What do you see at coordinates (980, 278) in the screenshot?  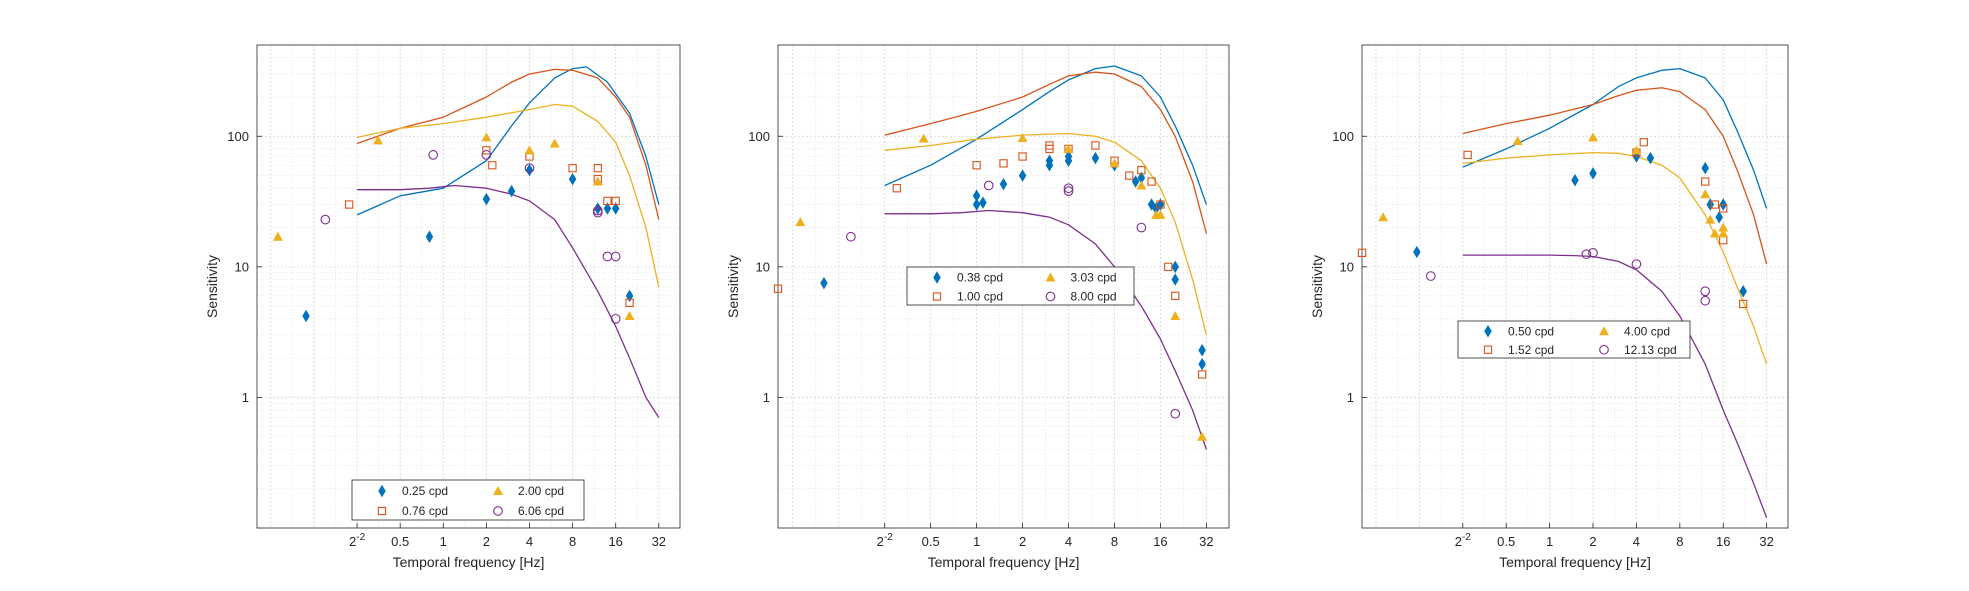 I see `legend-label: 0.38 cpd` at bounding box center [980, 278].